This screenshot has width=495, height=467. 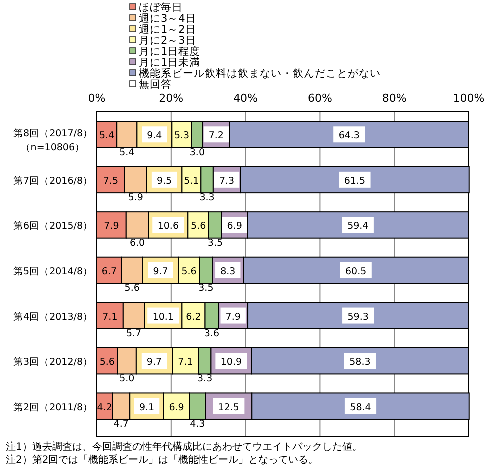 I want to click on data-label: 9.5, so click(x=164, y=181).